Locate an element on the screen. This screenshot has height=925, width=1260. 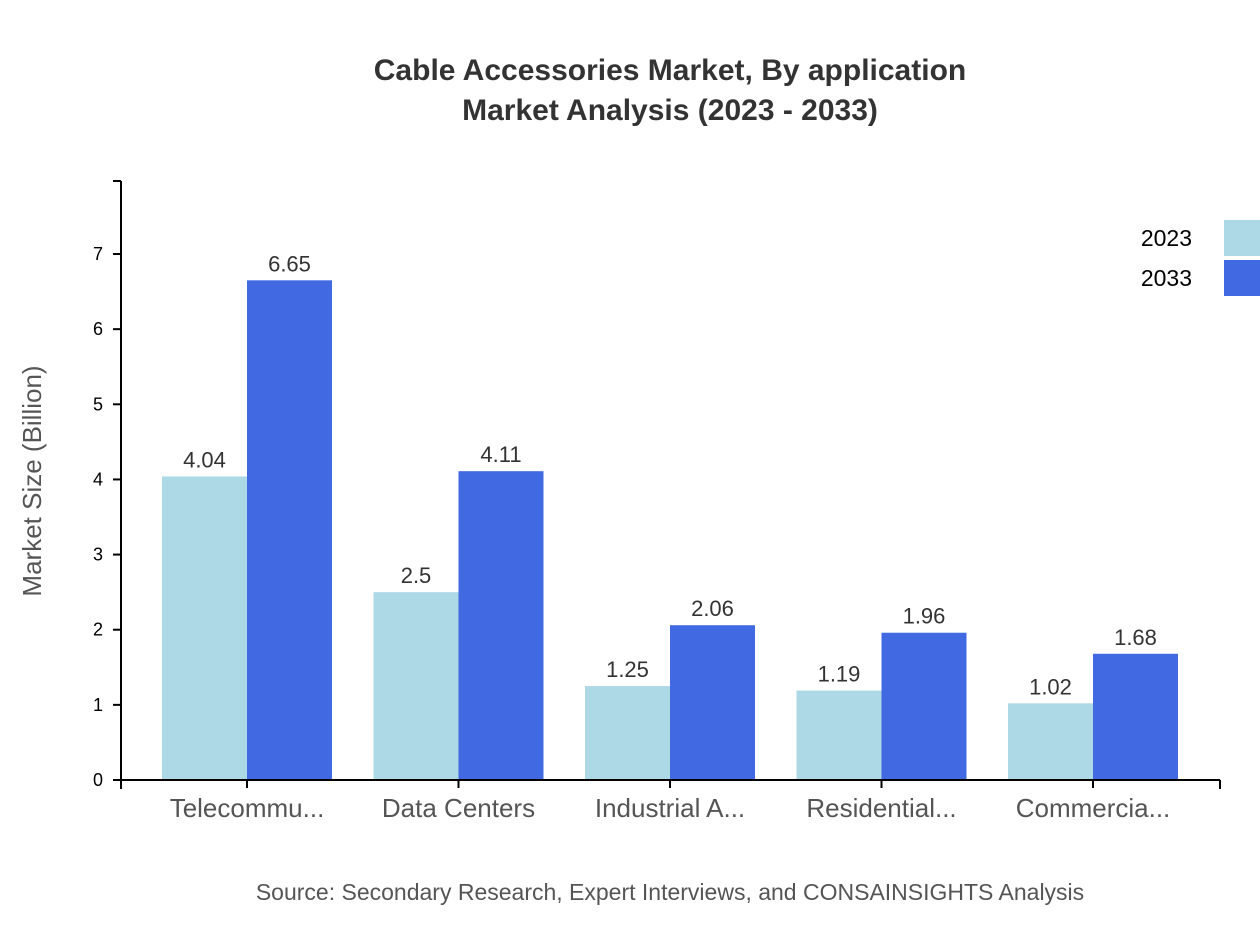
y-tick-label: 4 is located at coordinates (98, 479).